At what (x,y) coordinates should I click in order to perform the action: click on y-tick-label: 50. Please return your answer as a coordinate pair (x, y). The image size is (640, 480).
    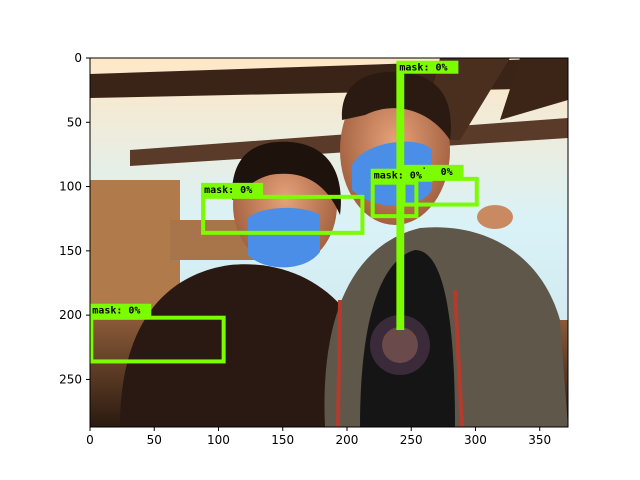
    Looking at the image, I should click on (74, 122).